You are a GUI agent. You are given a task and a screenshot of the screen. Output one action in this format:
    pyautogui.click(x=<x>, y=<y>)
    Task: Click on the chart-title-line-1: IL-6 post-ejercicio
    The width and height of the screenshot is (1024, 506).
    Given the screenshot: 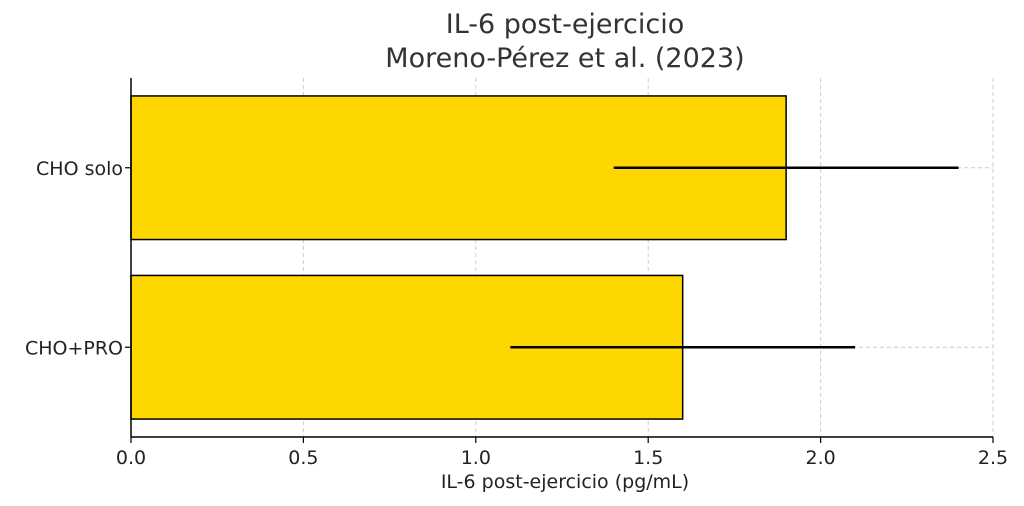 What is the action you would take?
    pyautogui.click(x=565, y=24)
    